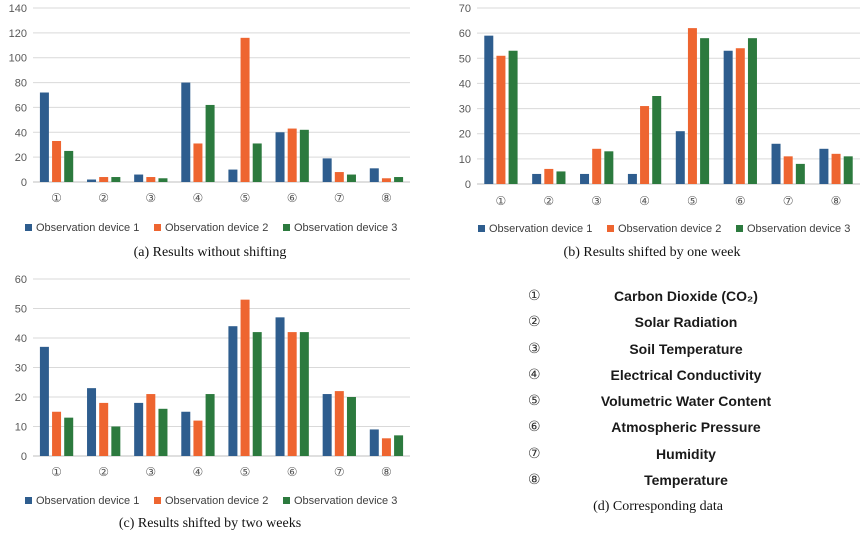  What do you see at coordinates (21, 158) in the screenshot?
I see `y-tick-label: 20` at bounding box center [21, 158].